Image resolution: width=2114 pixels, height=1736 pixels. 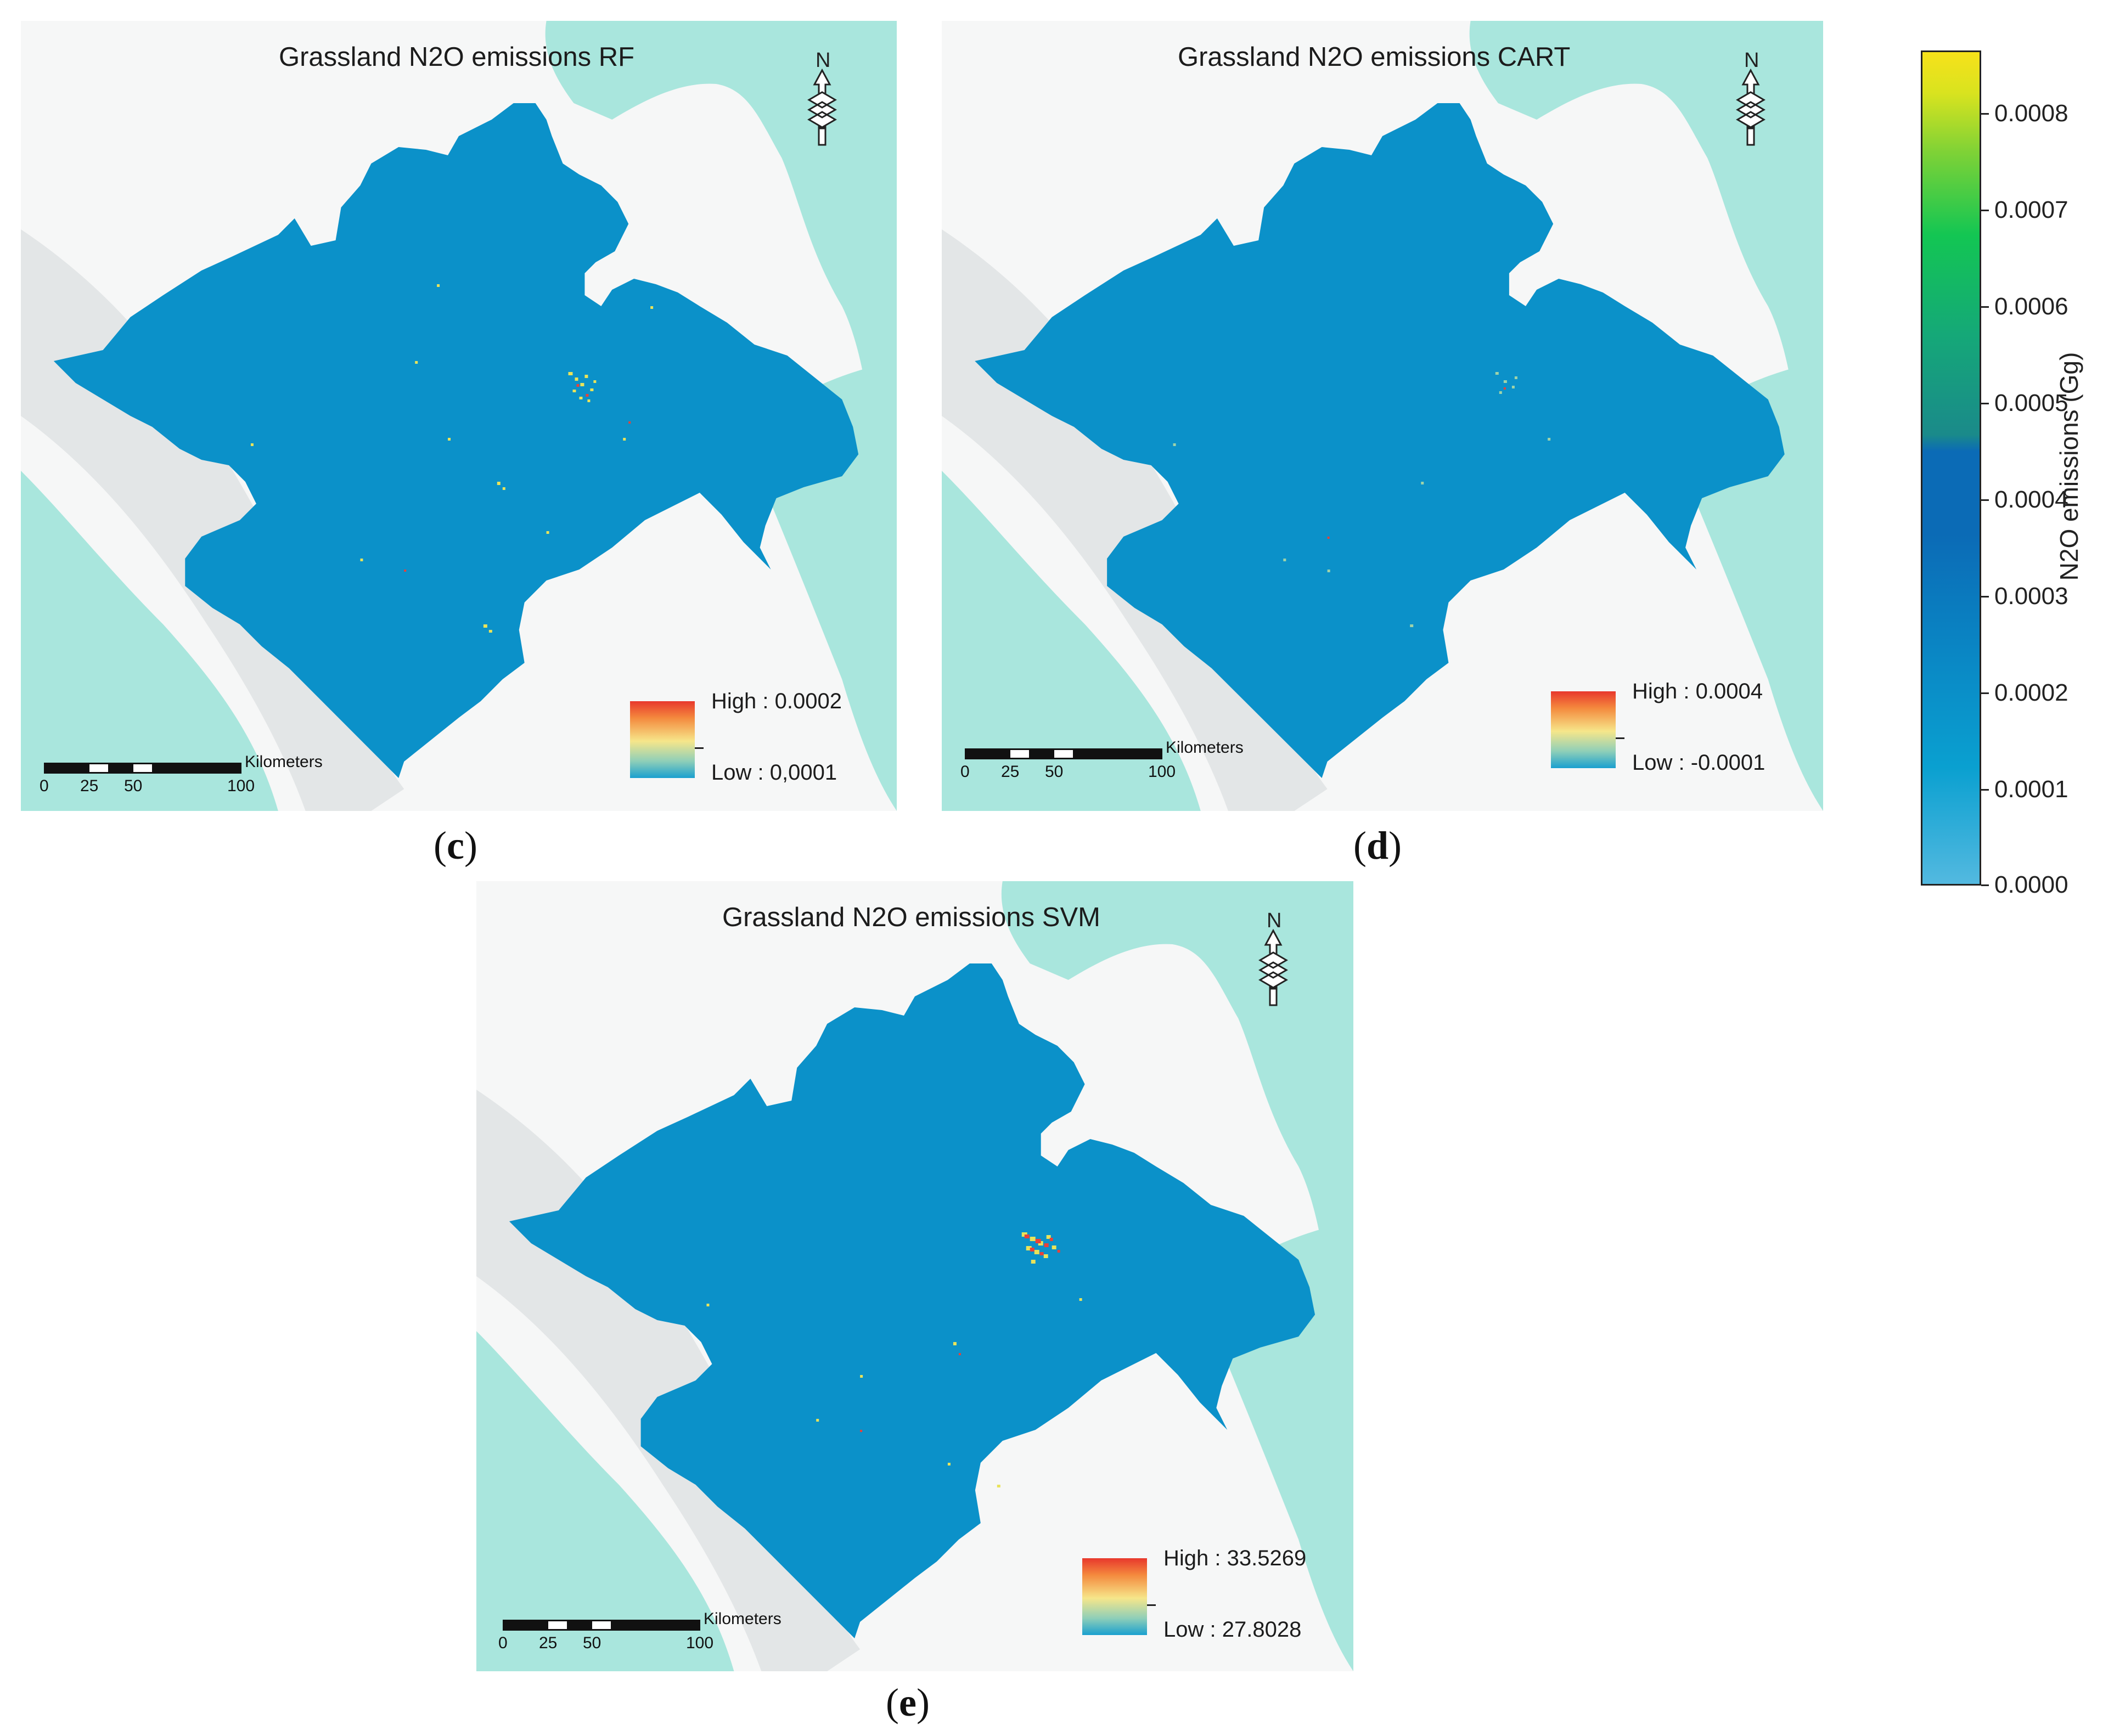 I want to click on legend-low: Low : 0,0001, so click(x=774, y=772).